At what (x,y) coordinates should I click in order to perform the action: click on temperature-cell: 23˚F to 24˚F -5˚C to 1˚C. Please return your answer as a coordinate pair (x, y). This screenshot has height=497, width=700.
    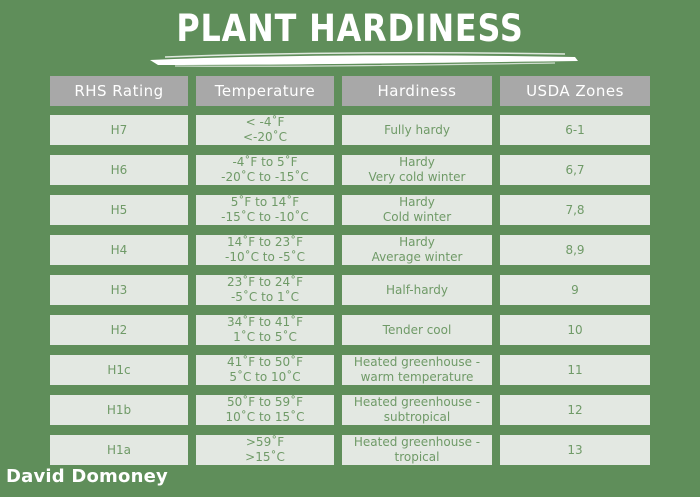
    Looking at the image, I should click on (265, 290).